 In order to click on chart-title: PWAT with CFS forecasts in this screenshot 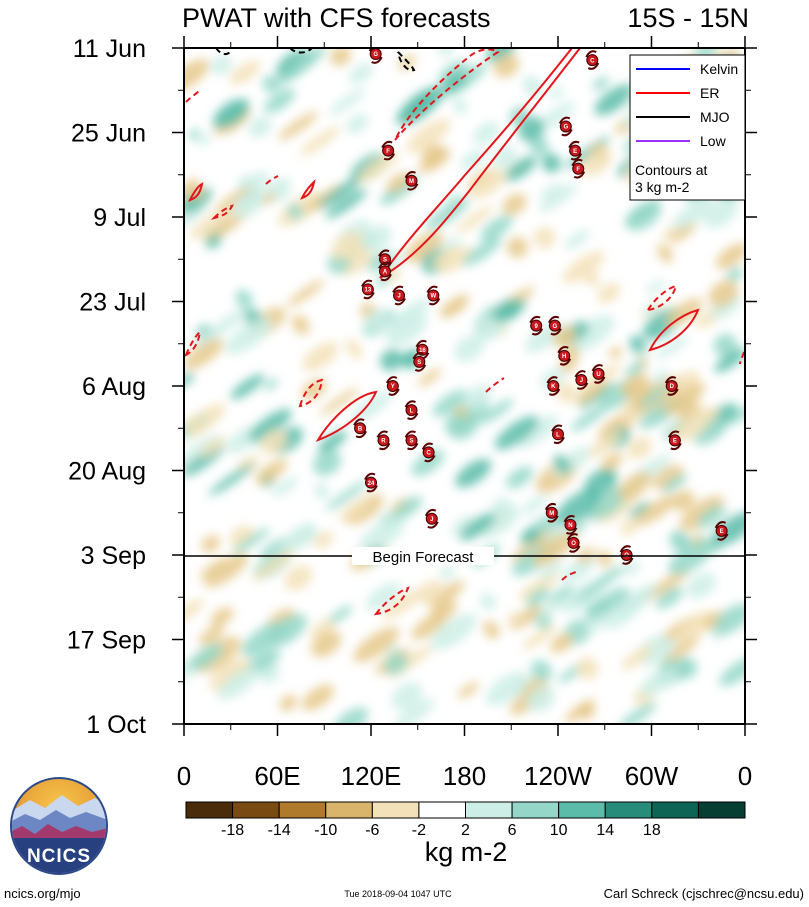, I will do `click(336, 18)`.